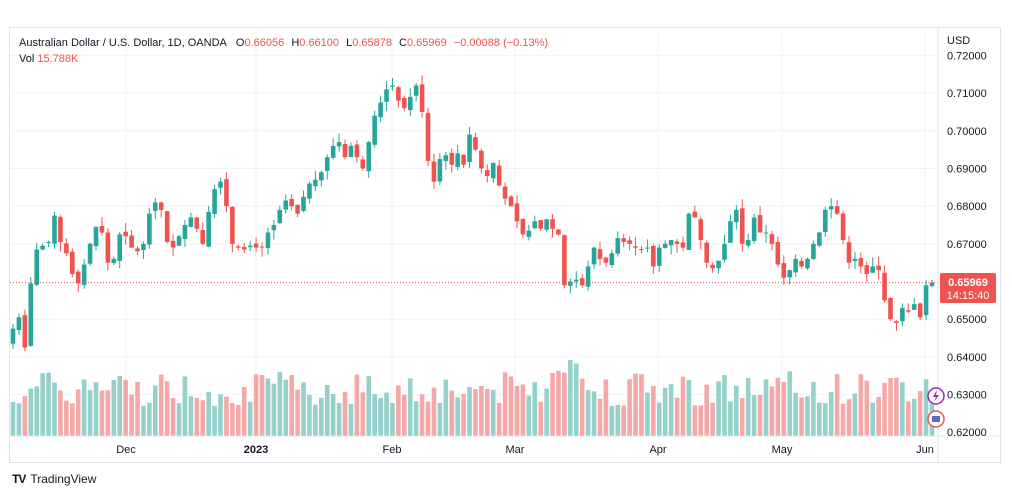 The image size is (1012, 498). What do you see at coordinates (126, 450) in the screenshot?
I see `time-tick-label: Dec` at bounding box center [126, 450].